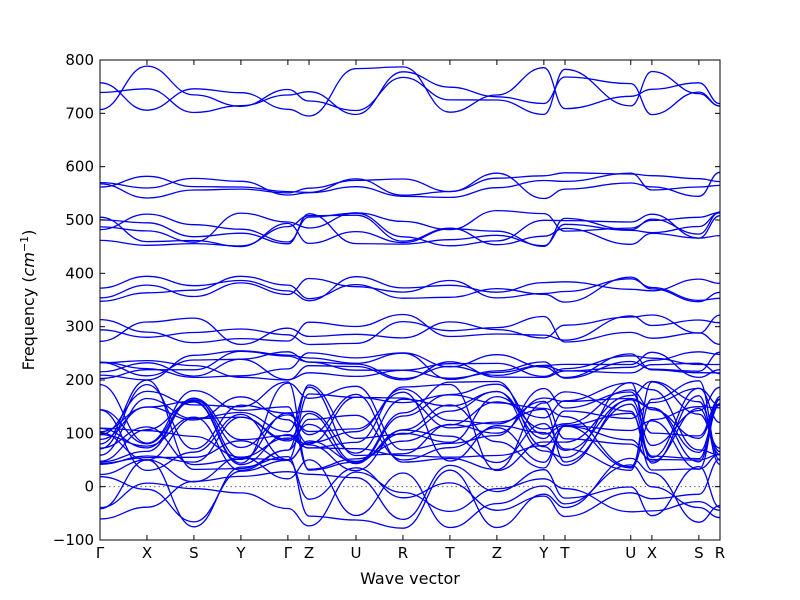 Image resolution: width=800 pixels, height=600 pixels. Describe the element at coordinates (28, 264) in the screenshot. I see `y-axis-title-unit: cm` at that location.